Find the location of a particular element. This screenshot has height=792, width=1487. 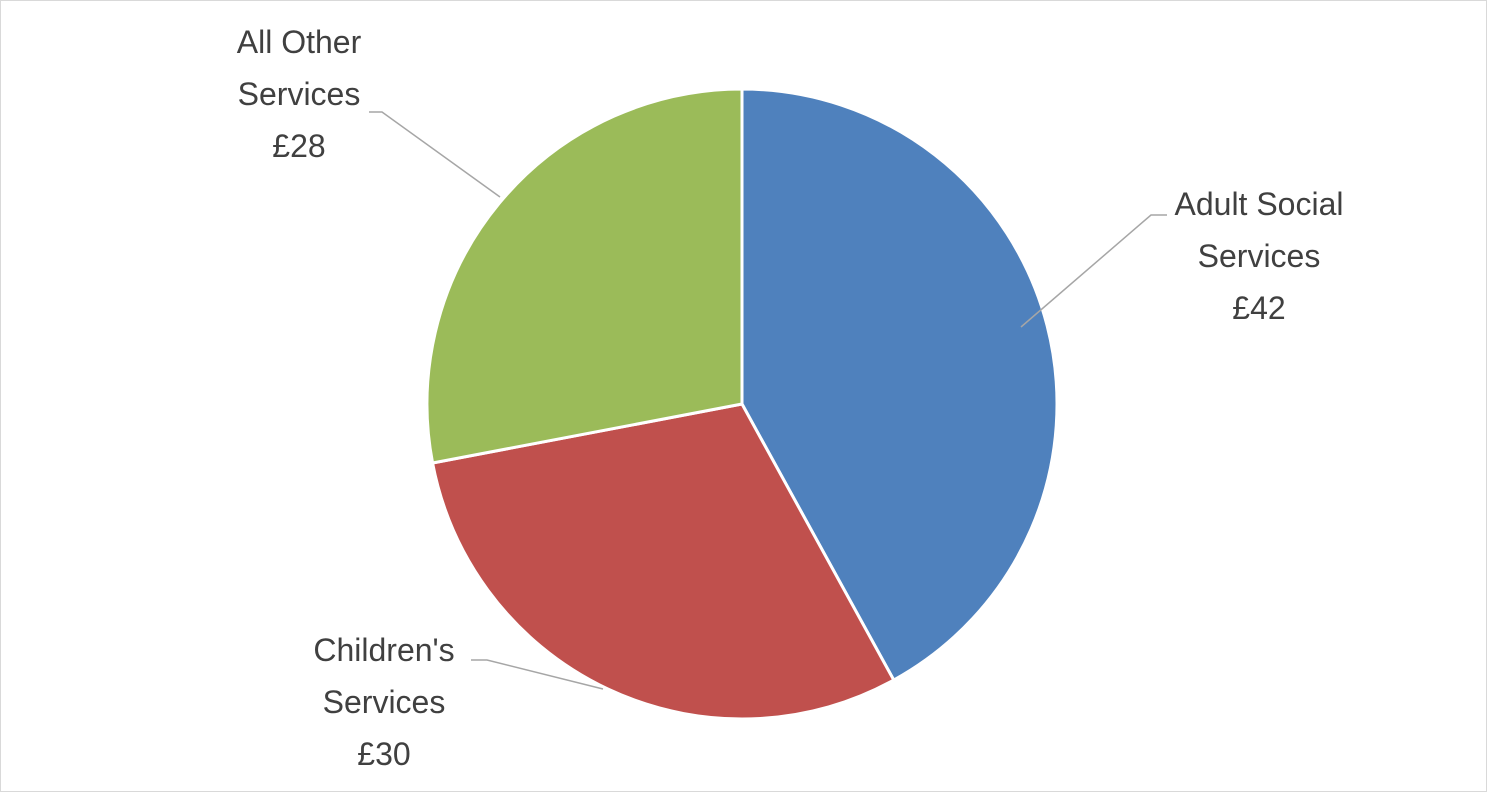

data-label-line: Adult Social is located at coordinates (1259, 204).